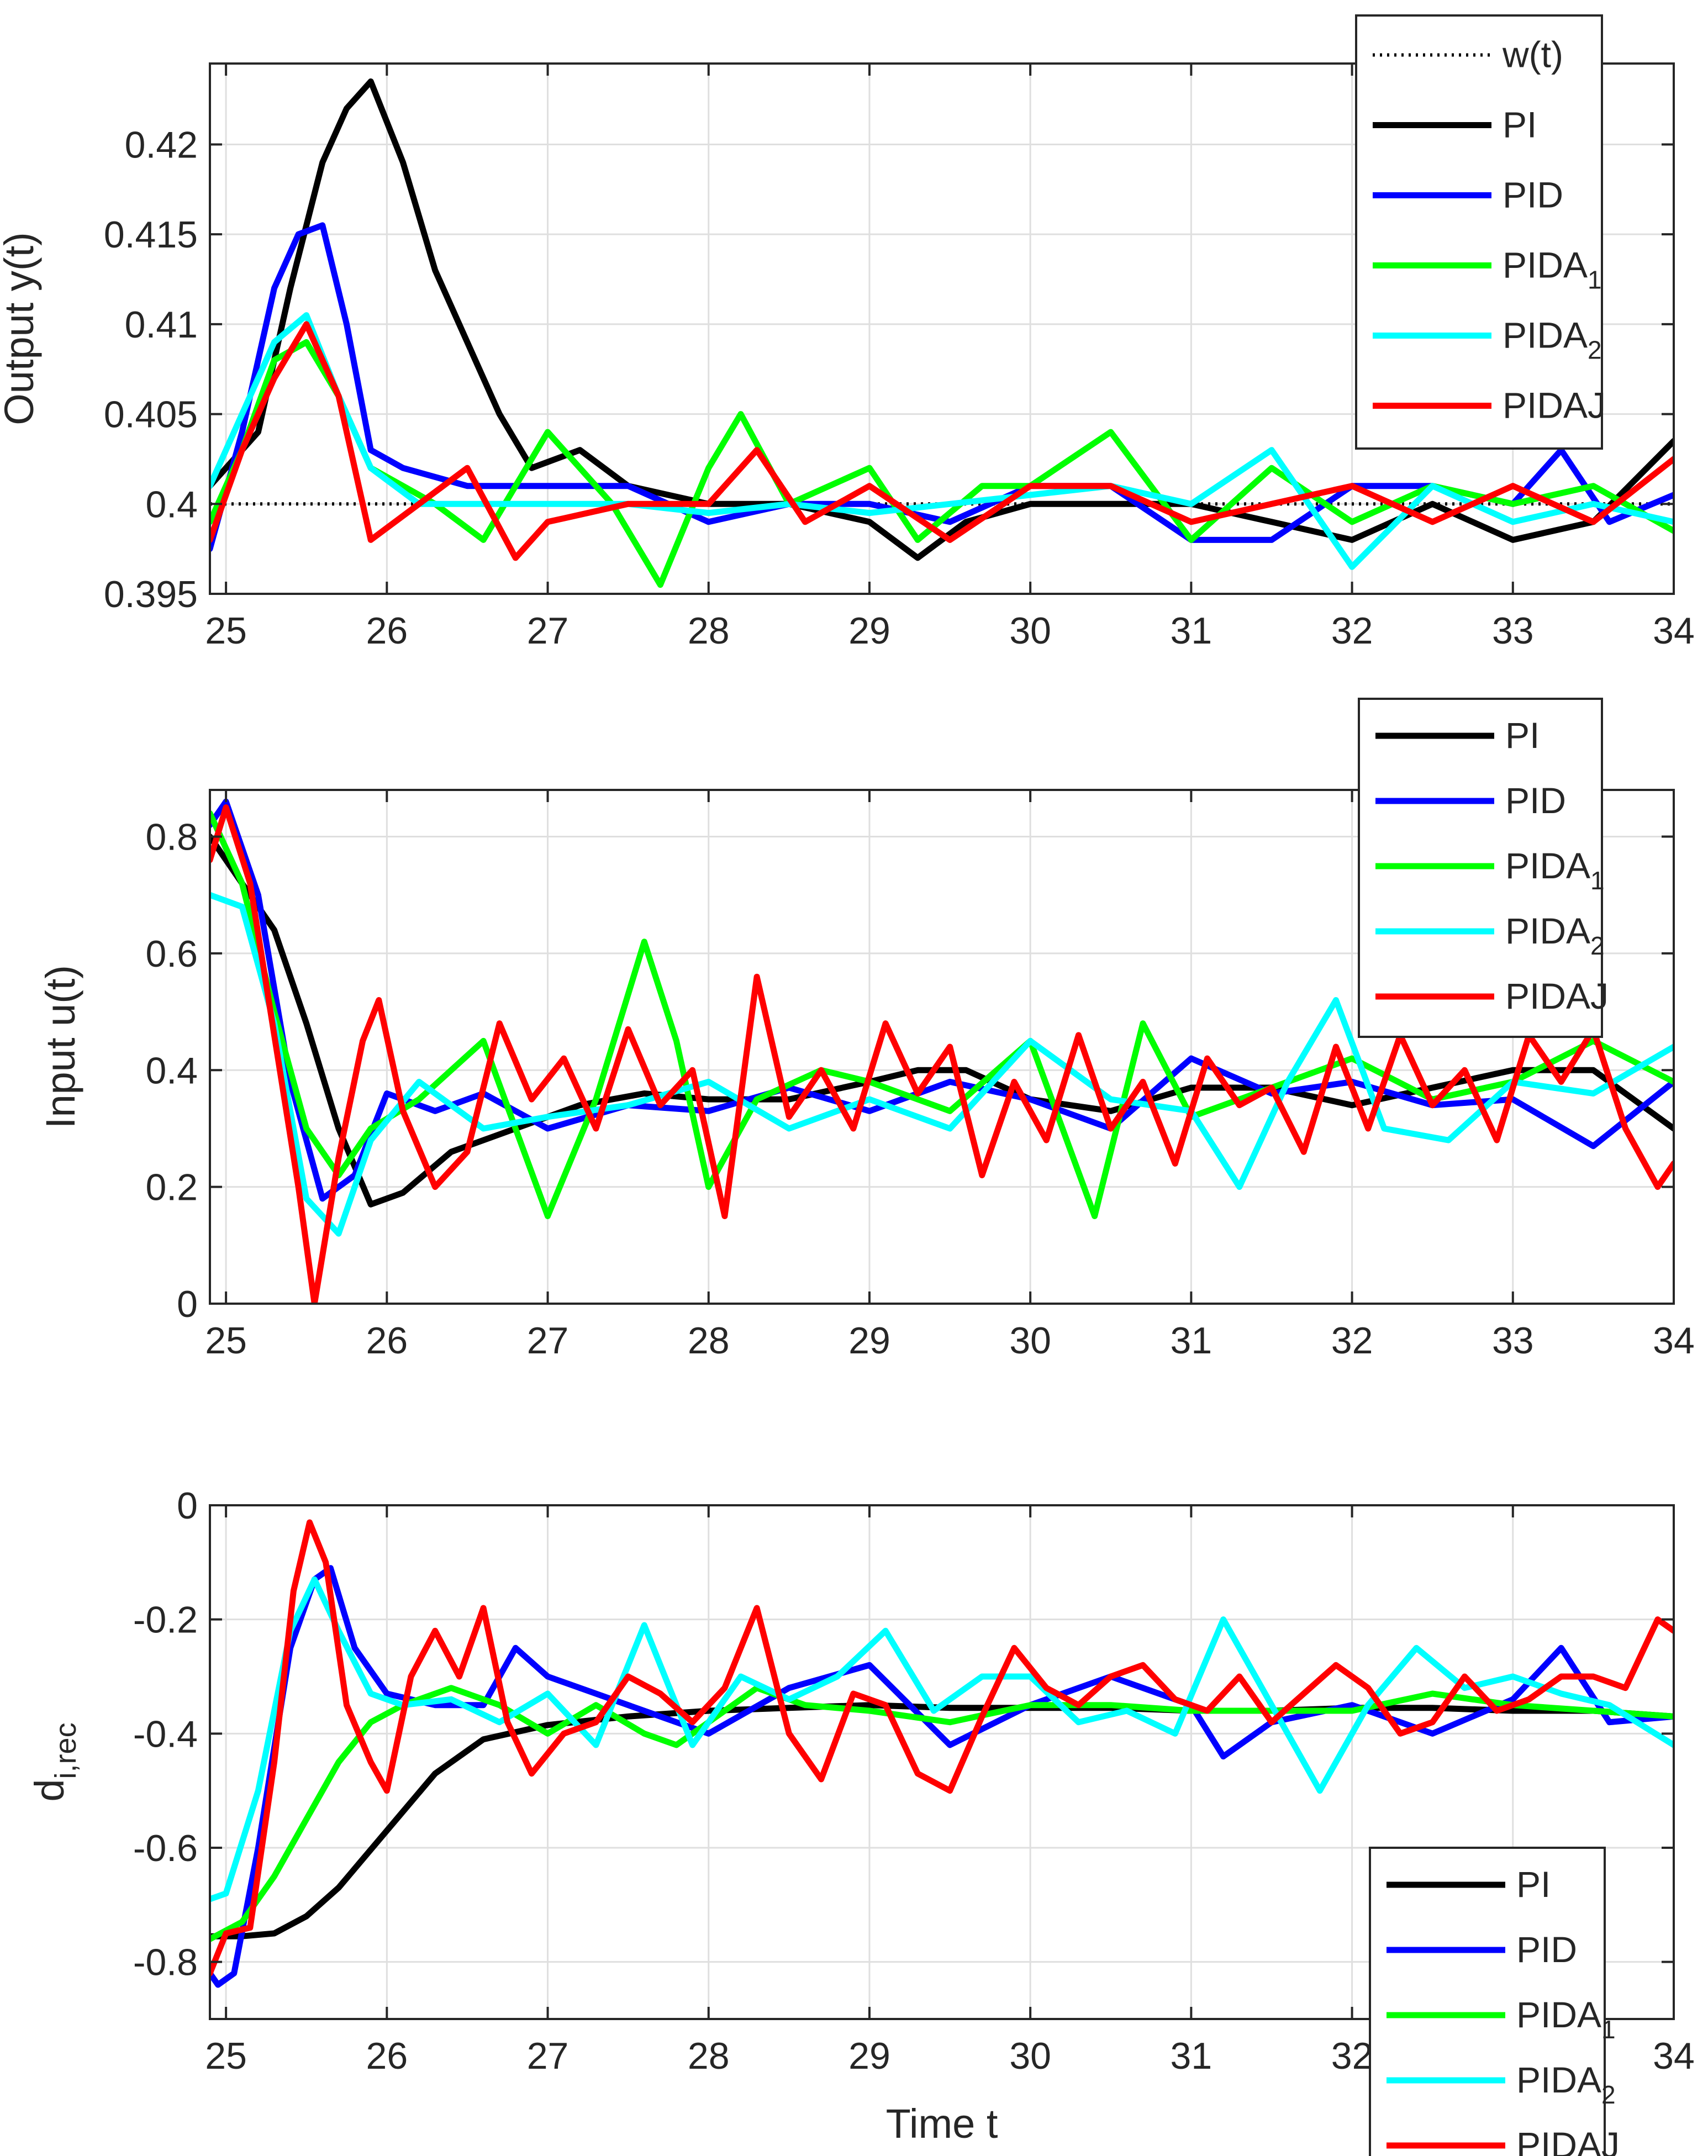 This screenshot has width=1708, height=2156. I want to click on y-tick-label: 0.6, so click(171, 954).